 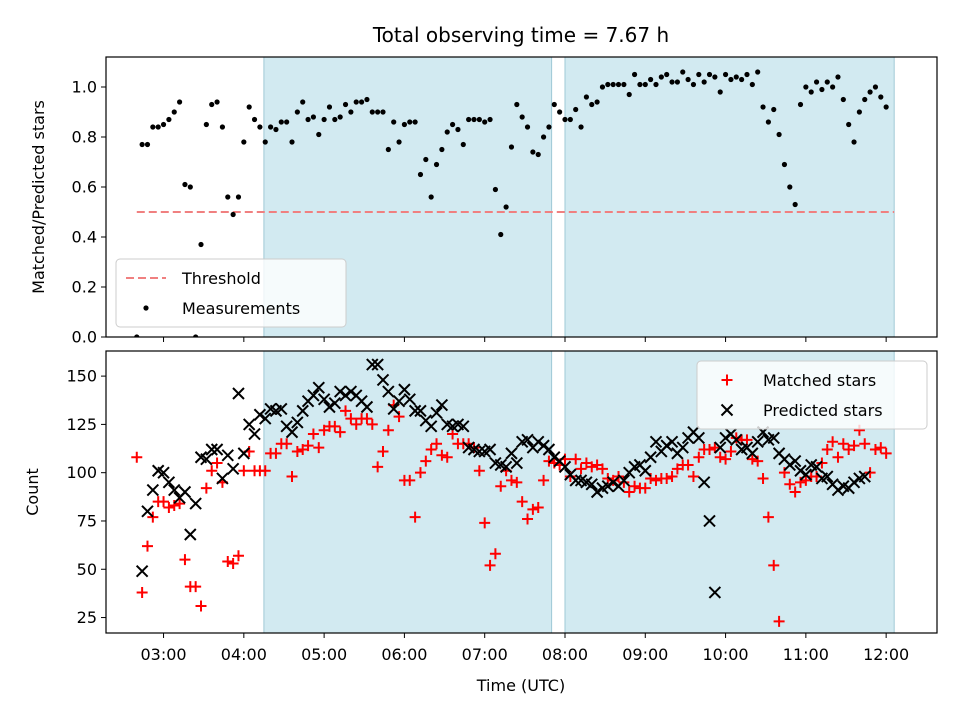 I want to click on legend: Threshold Measurements, so click(x=231, y=293).